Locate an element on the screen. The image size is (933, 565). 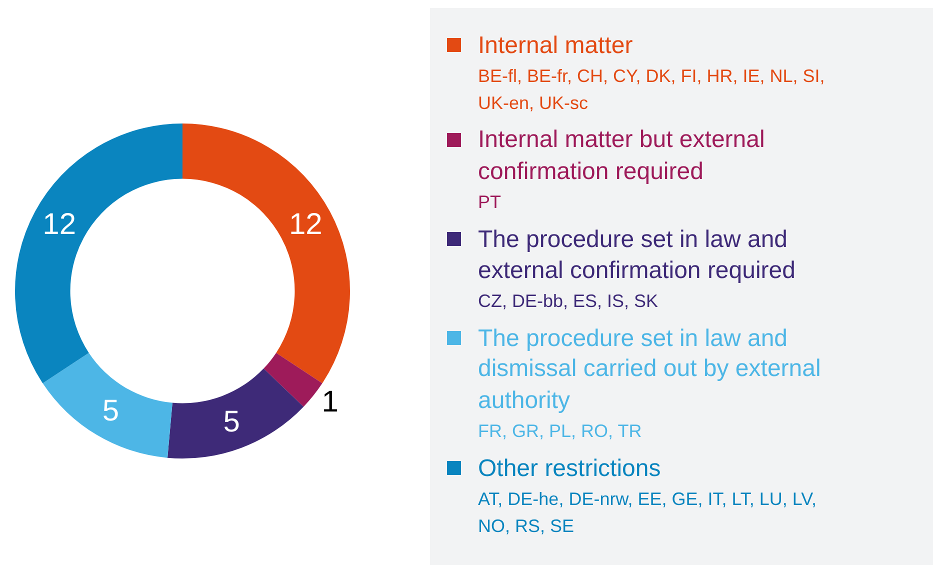
text: FR, GR, PL, RO, TR is located at coordinates (560, 431).